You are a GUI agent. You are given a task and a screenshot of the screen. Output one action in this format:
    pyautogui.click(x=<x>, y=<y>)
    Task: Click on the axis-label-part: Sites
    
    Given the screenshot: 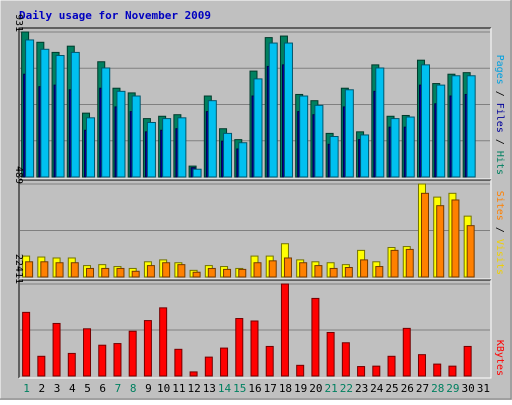 What is the action you would take?
    pyautogui.click(x=499, y=206)
    